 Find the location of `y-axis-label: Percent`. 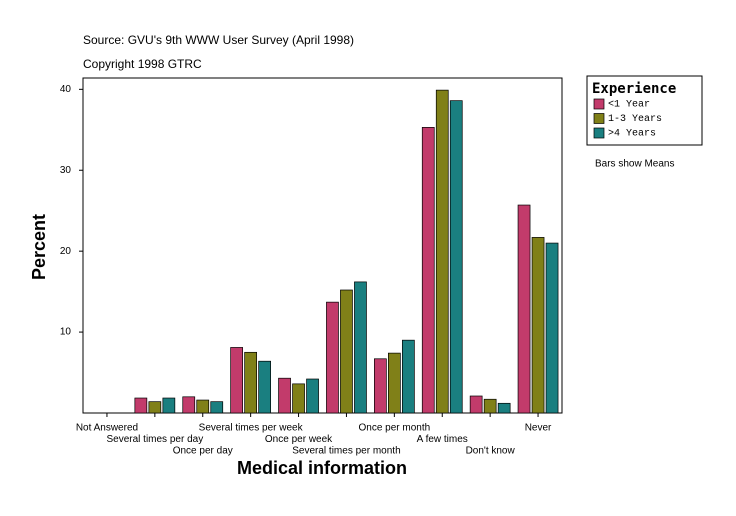

y-axis-label: Percent is located at coordinates (39, 247).